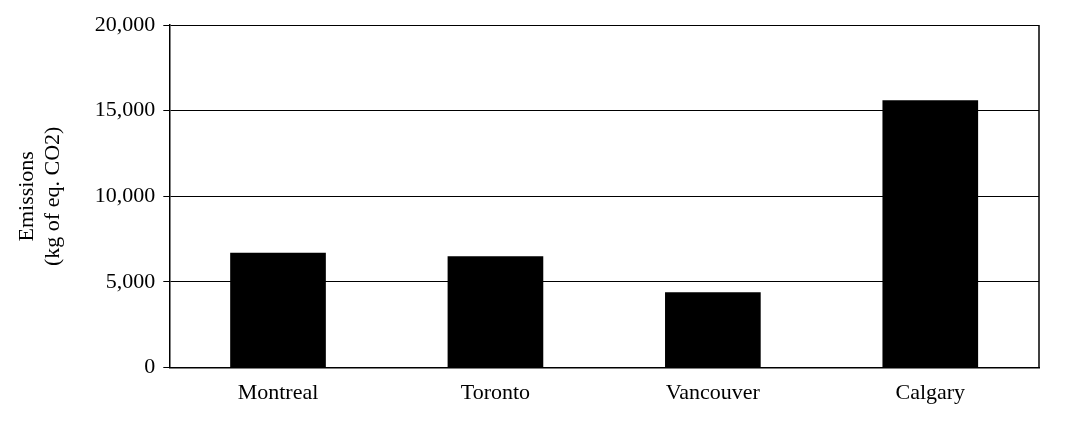 Image resolution: width=1081 pixels, height=428 pixels. I want to click on x-tick-label: Vancouver, so click(713, 391).